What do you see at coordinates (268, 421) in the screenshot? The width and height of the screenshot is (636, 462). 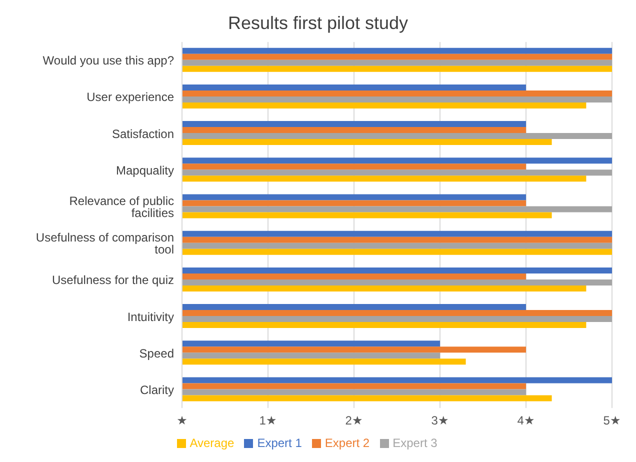 I see `x-tick-label: 1★` at bounding box center [268, 421].